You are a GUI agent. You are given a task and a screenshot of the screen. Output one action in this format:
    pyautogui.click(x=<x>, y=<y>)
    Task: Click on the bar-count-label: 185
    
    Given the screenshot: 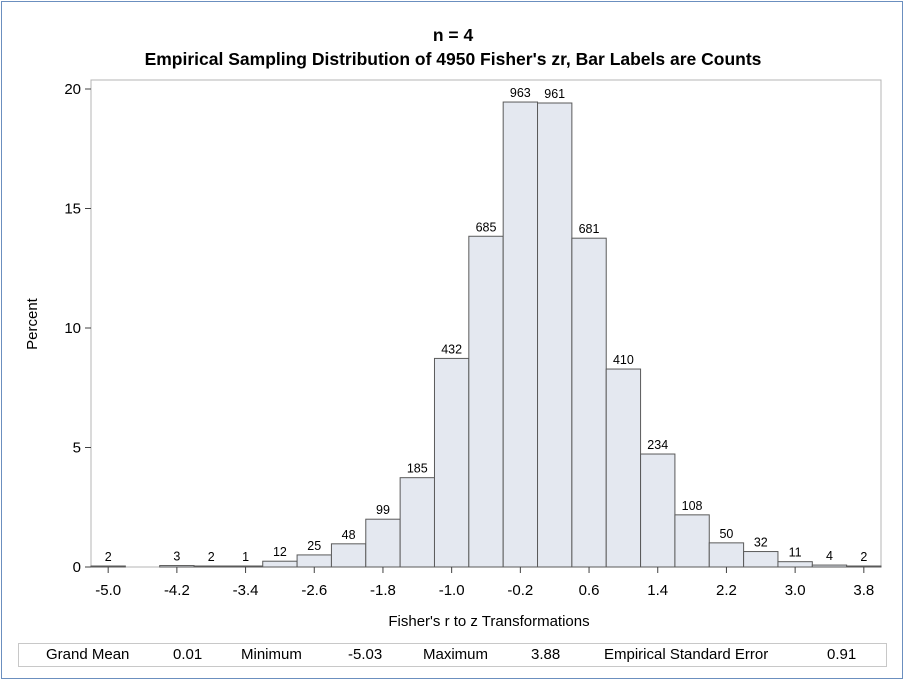 What is the action you would take?
    pyautogui.click(x=417, y=469)
    